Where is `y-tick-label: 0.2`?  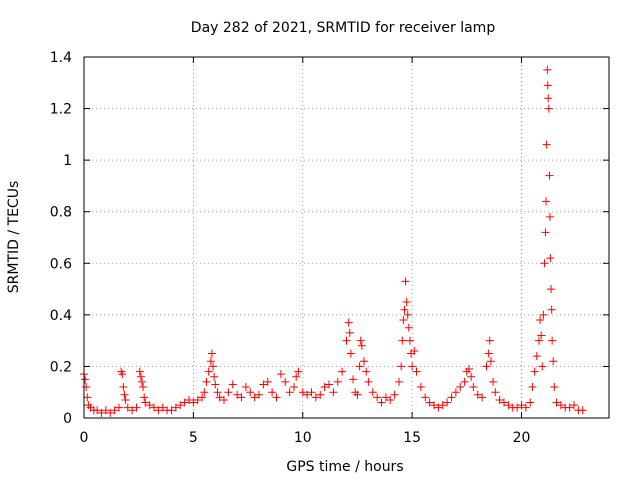
y-tick-label: 0.2 is located at coordinates (61, 367).